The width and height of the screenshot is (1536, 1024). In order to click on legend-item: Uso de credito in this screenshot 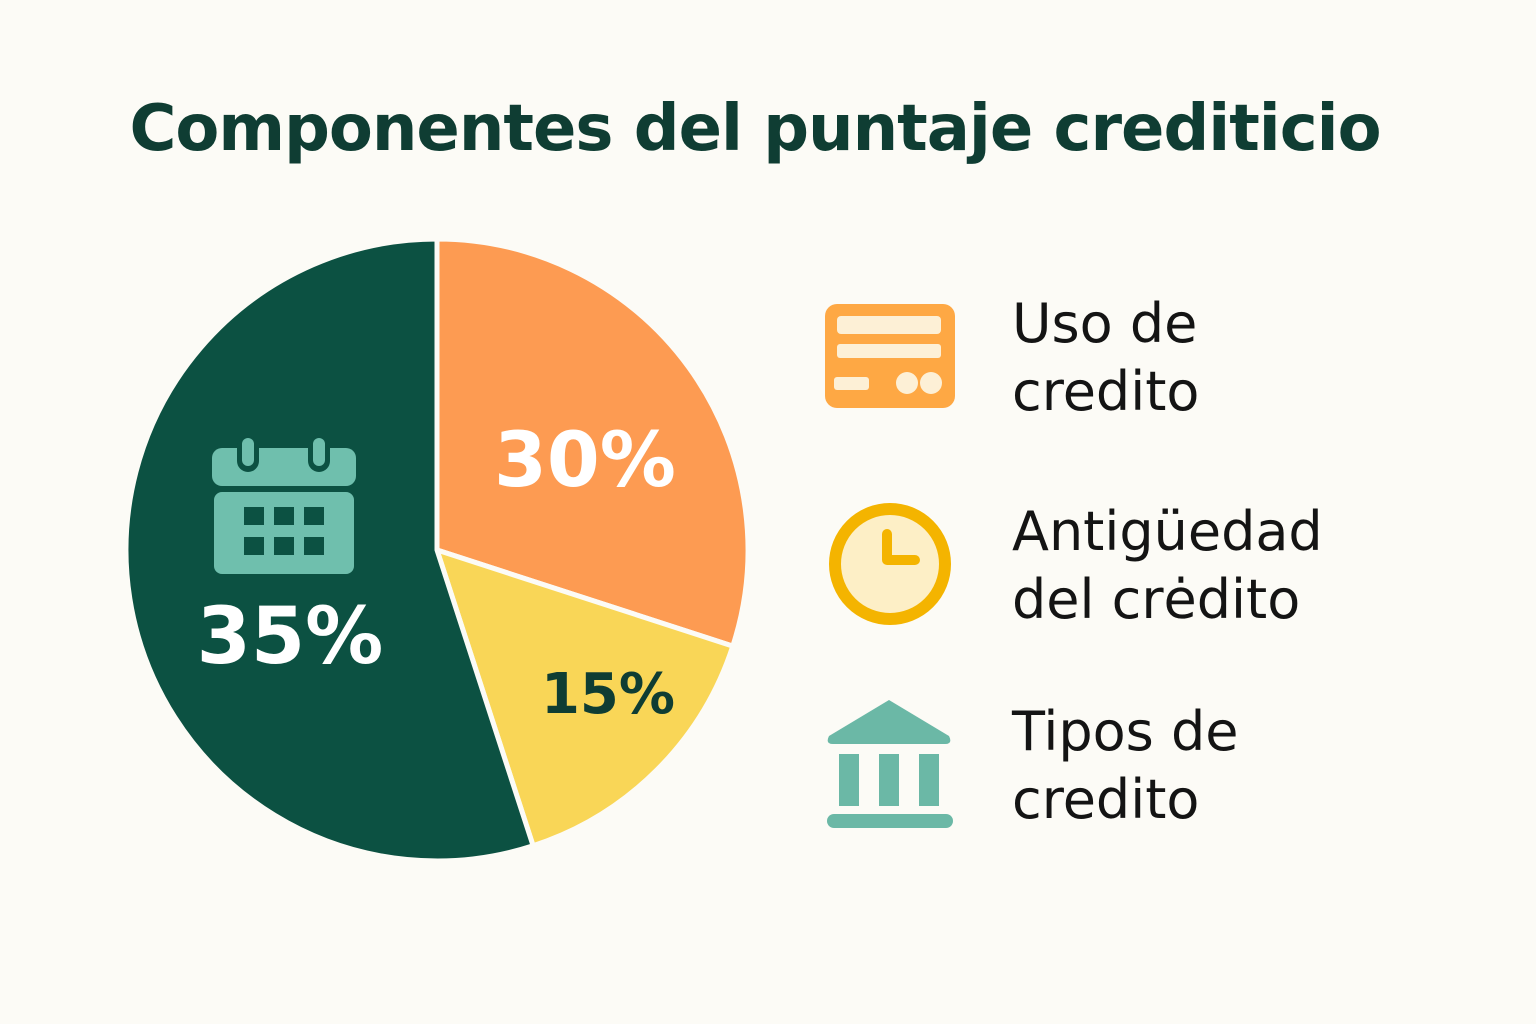, I will do `click(1009, 356)`.